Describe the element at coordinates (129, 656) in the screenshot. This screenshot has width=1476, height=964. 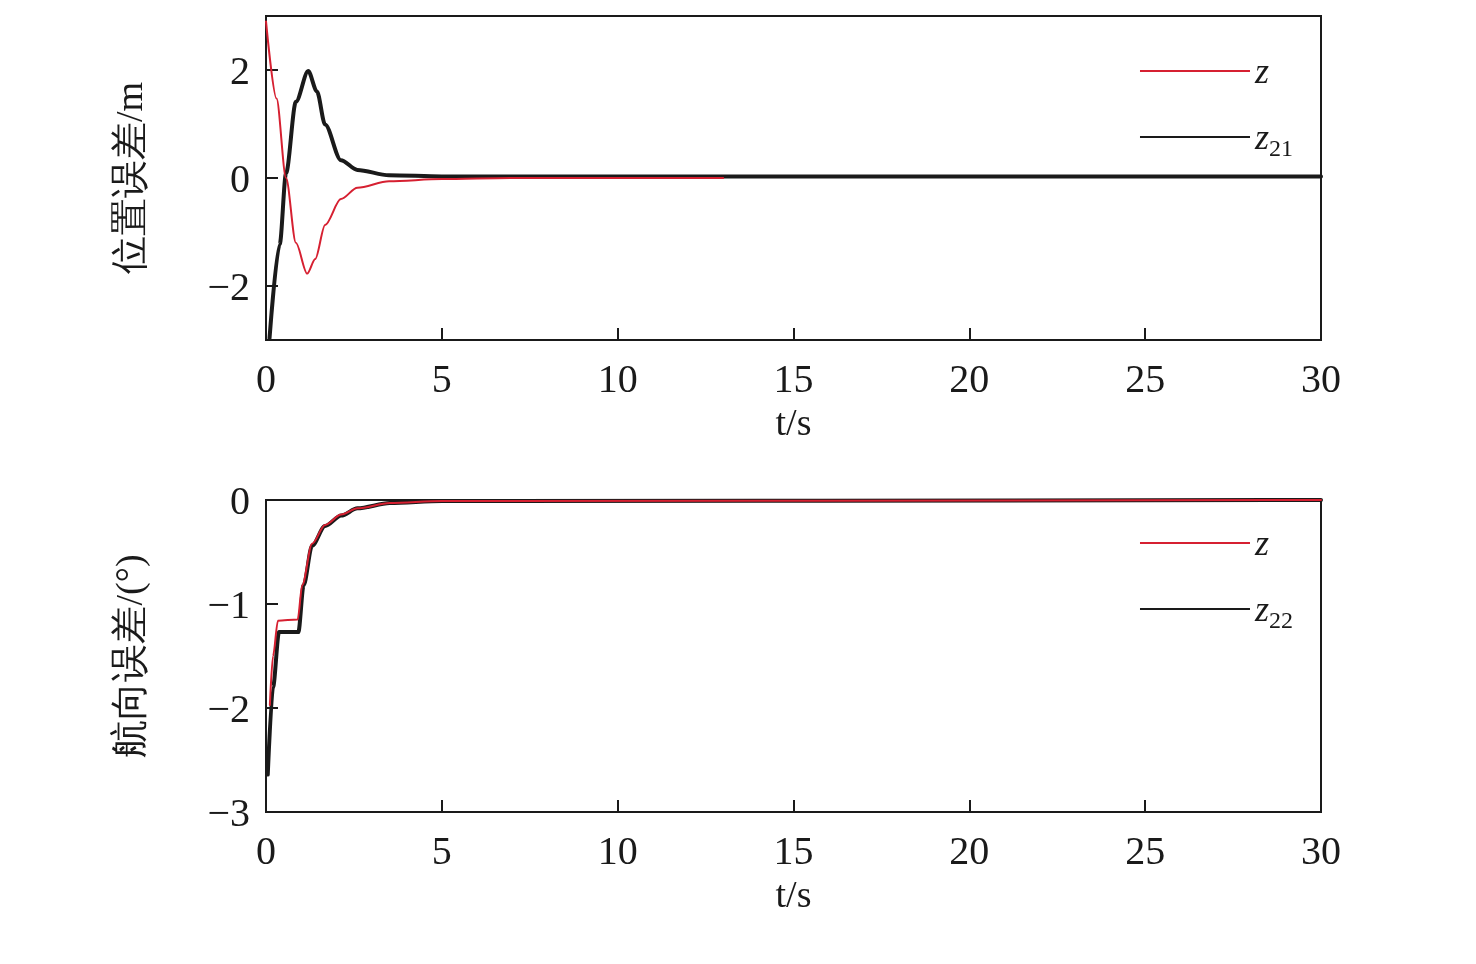
I see `y-axis-title: 航向误差/(°)` at that location.